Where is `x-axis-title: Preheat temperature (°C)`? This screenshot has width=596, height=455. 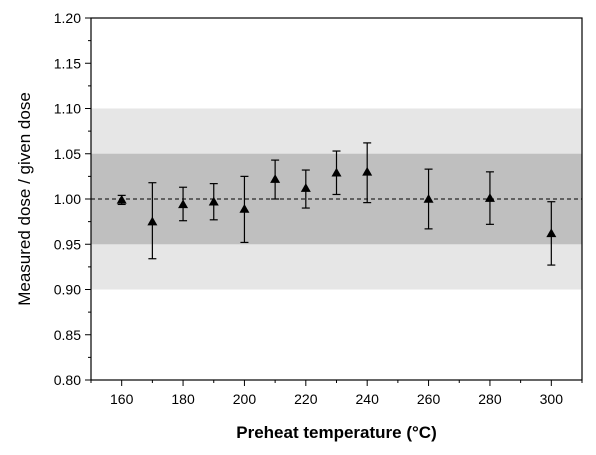
x-axis-title: Preheat temperature (°C) is located at coordinates (336, 432).